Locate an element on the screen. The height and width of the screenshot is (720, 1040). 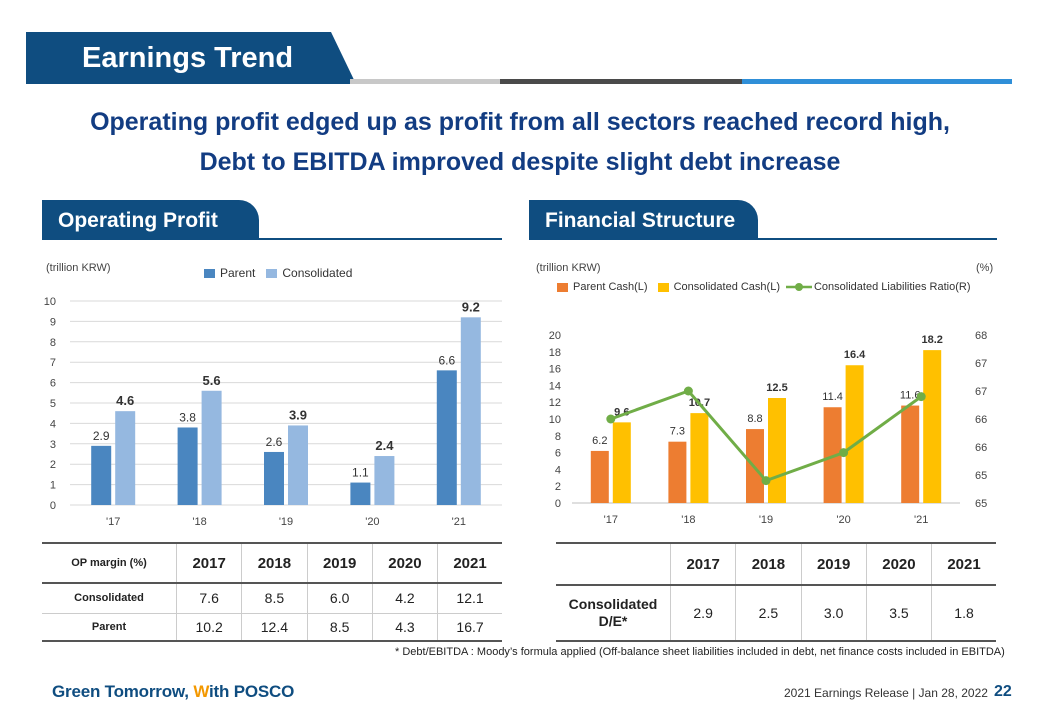
legend-swatch-consolidated-cash is located at coordinates (663, 287).